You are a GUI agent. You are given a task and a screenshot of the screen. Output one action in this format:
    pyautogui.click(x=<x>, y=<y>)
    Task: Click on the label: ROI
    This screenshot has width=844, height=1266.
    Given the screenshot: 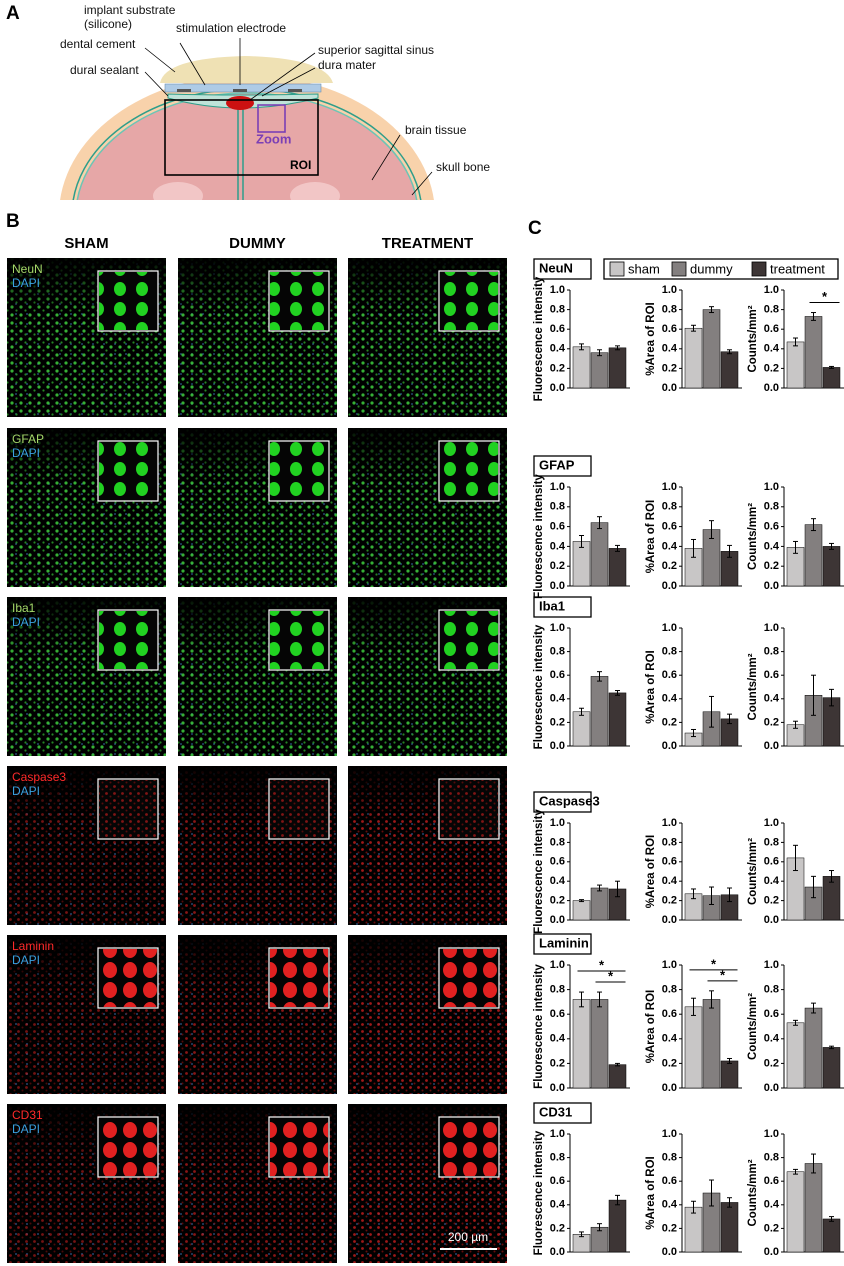 What is the action you would take?
    pyautogui.click(x=300, y=165)
    